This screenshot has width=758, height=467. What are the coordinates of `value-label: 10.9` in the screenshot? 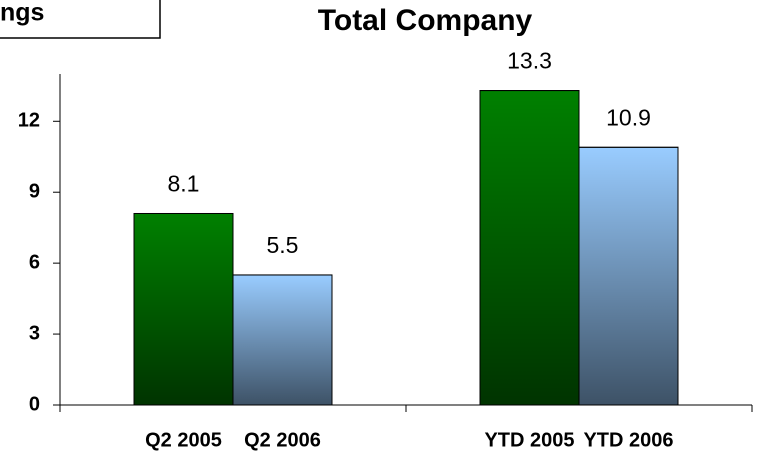 It's located at (628, 117).